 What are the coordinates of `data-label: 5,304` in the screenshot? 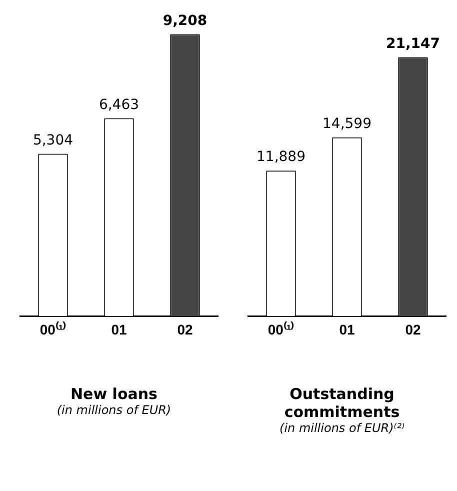 It's located at (53, 140).